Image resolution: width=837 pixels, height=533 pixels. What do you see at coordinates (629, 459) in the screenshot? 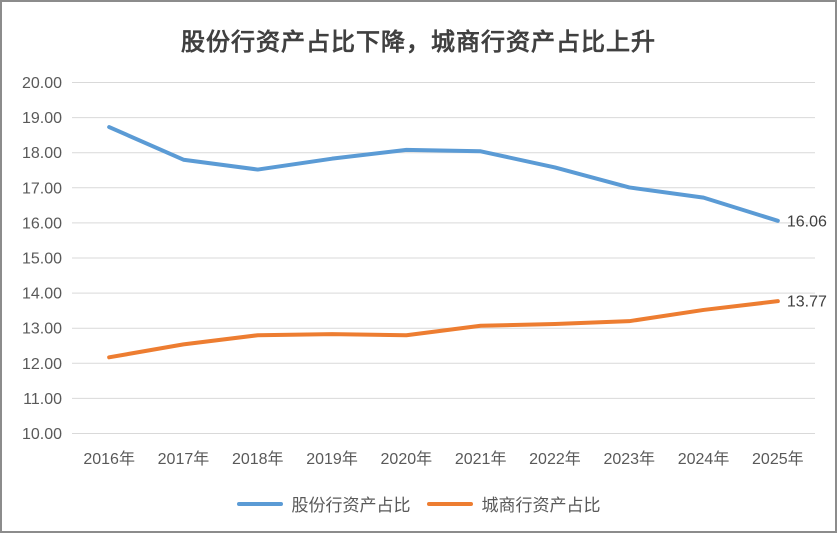
I see `x-tick-label: 2023年` at bounding box center [629, 459].